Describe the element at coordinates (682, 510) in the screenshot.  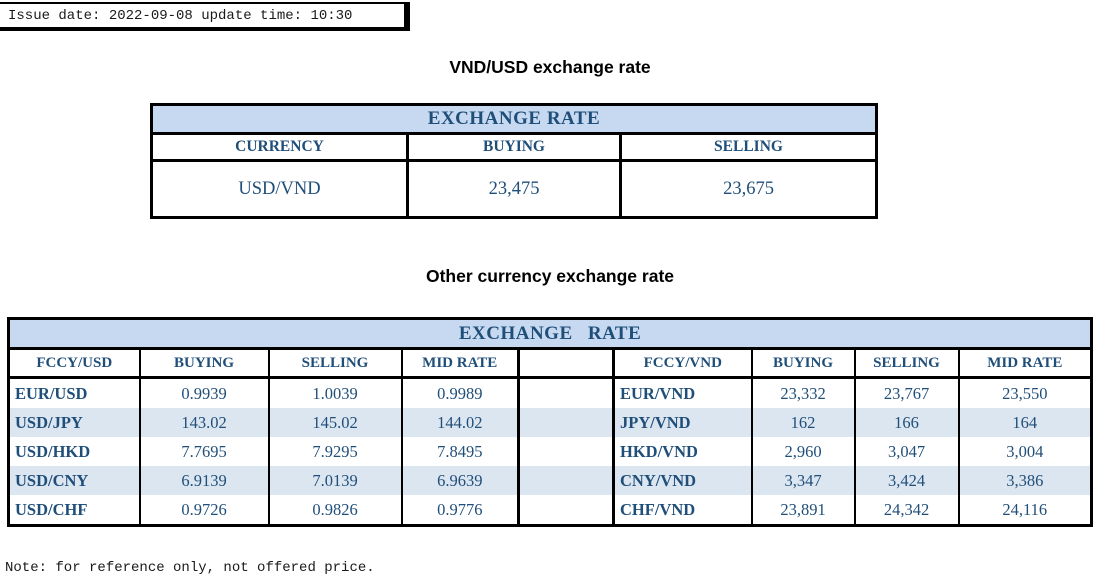
I see `currency-pair-cell: CHF/VND` at that location.